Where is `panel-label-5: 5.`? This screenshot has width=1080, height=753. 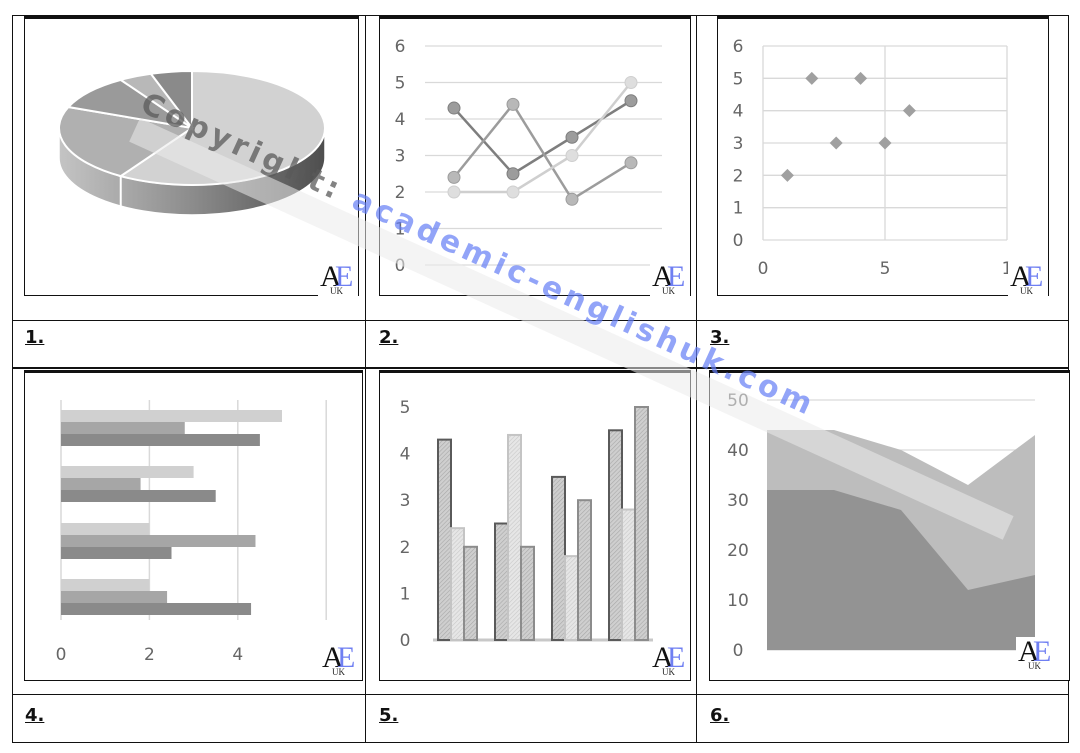
panel-label-5: 5. is located at coordinates (389, 715).